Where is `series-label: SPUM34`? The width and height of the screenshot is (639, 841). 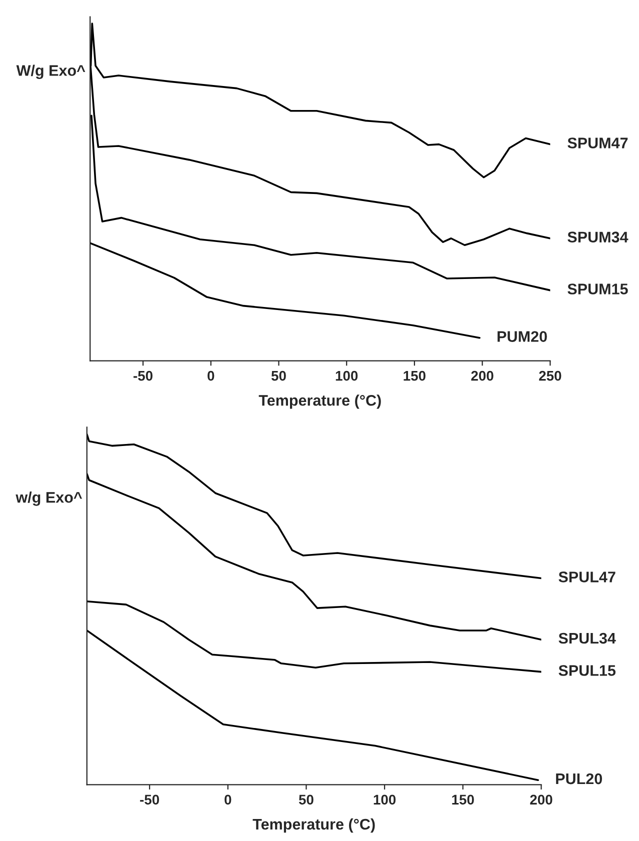 series-label: SPUM34 is located at coordinates (598, 237).